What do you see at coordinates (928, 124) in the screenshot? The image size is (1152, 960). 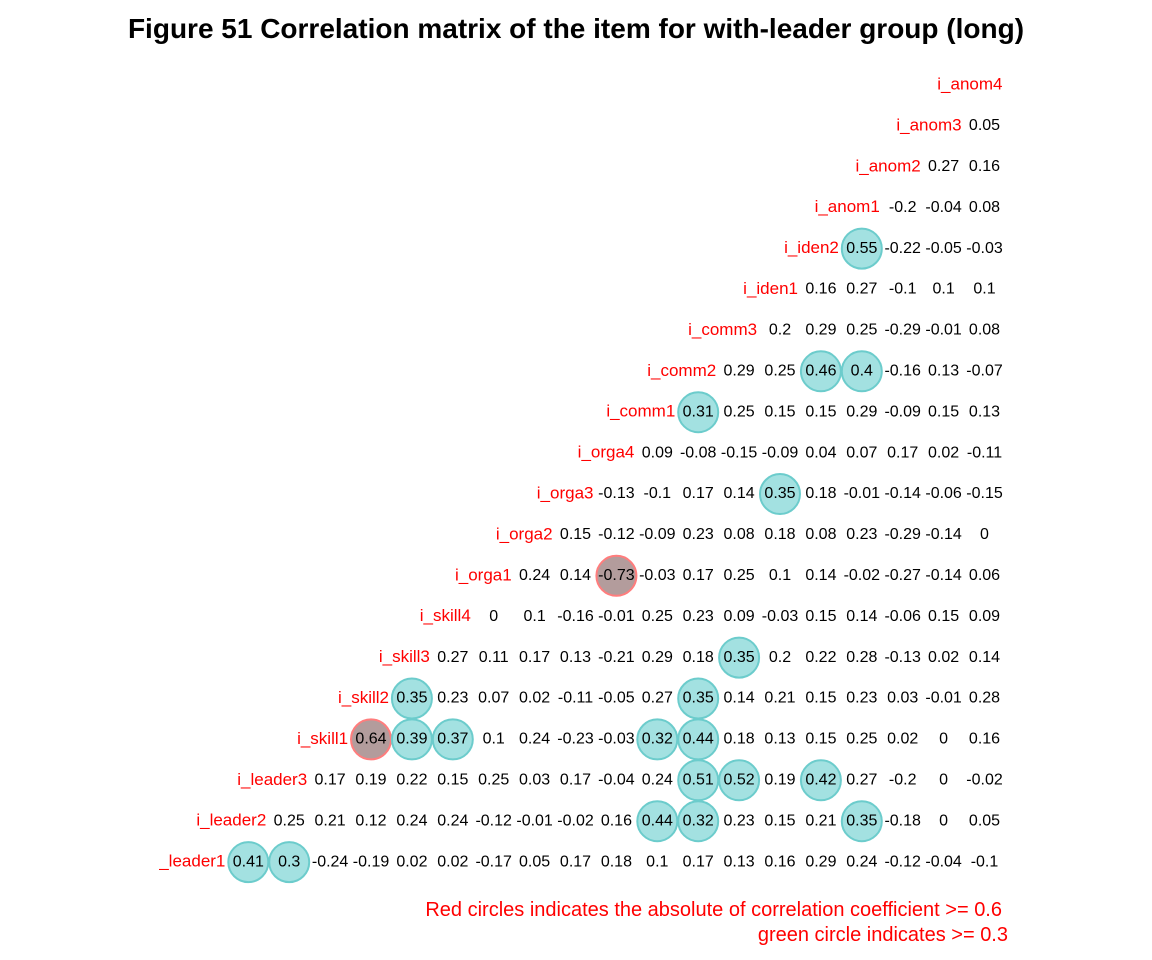 I see `row-label-i_anom3: i_anom3` at bounding box center [928, 124].